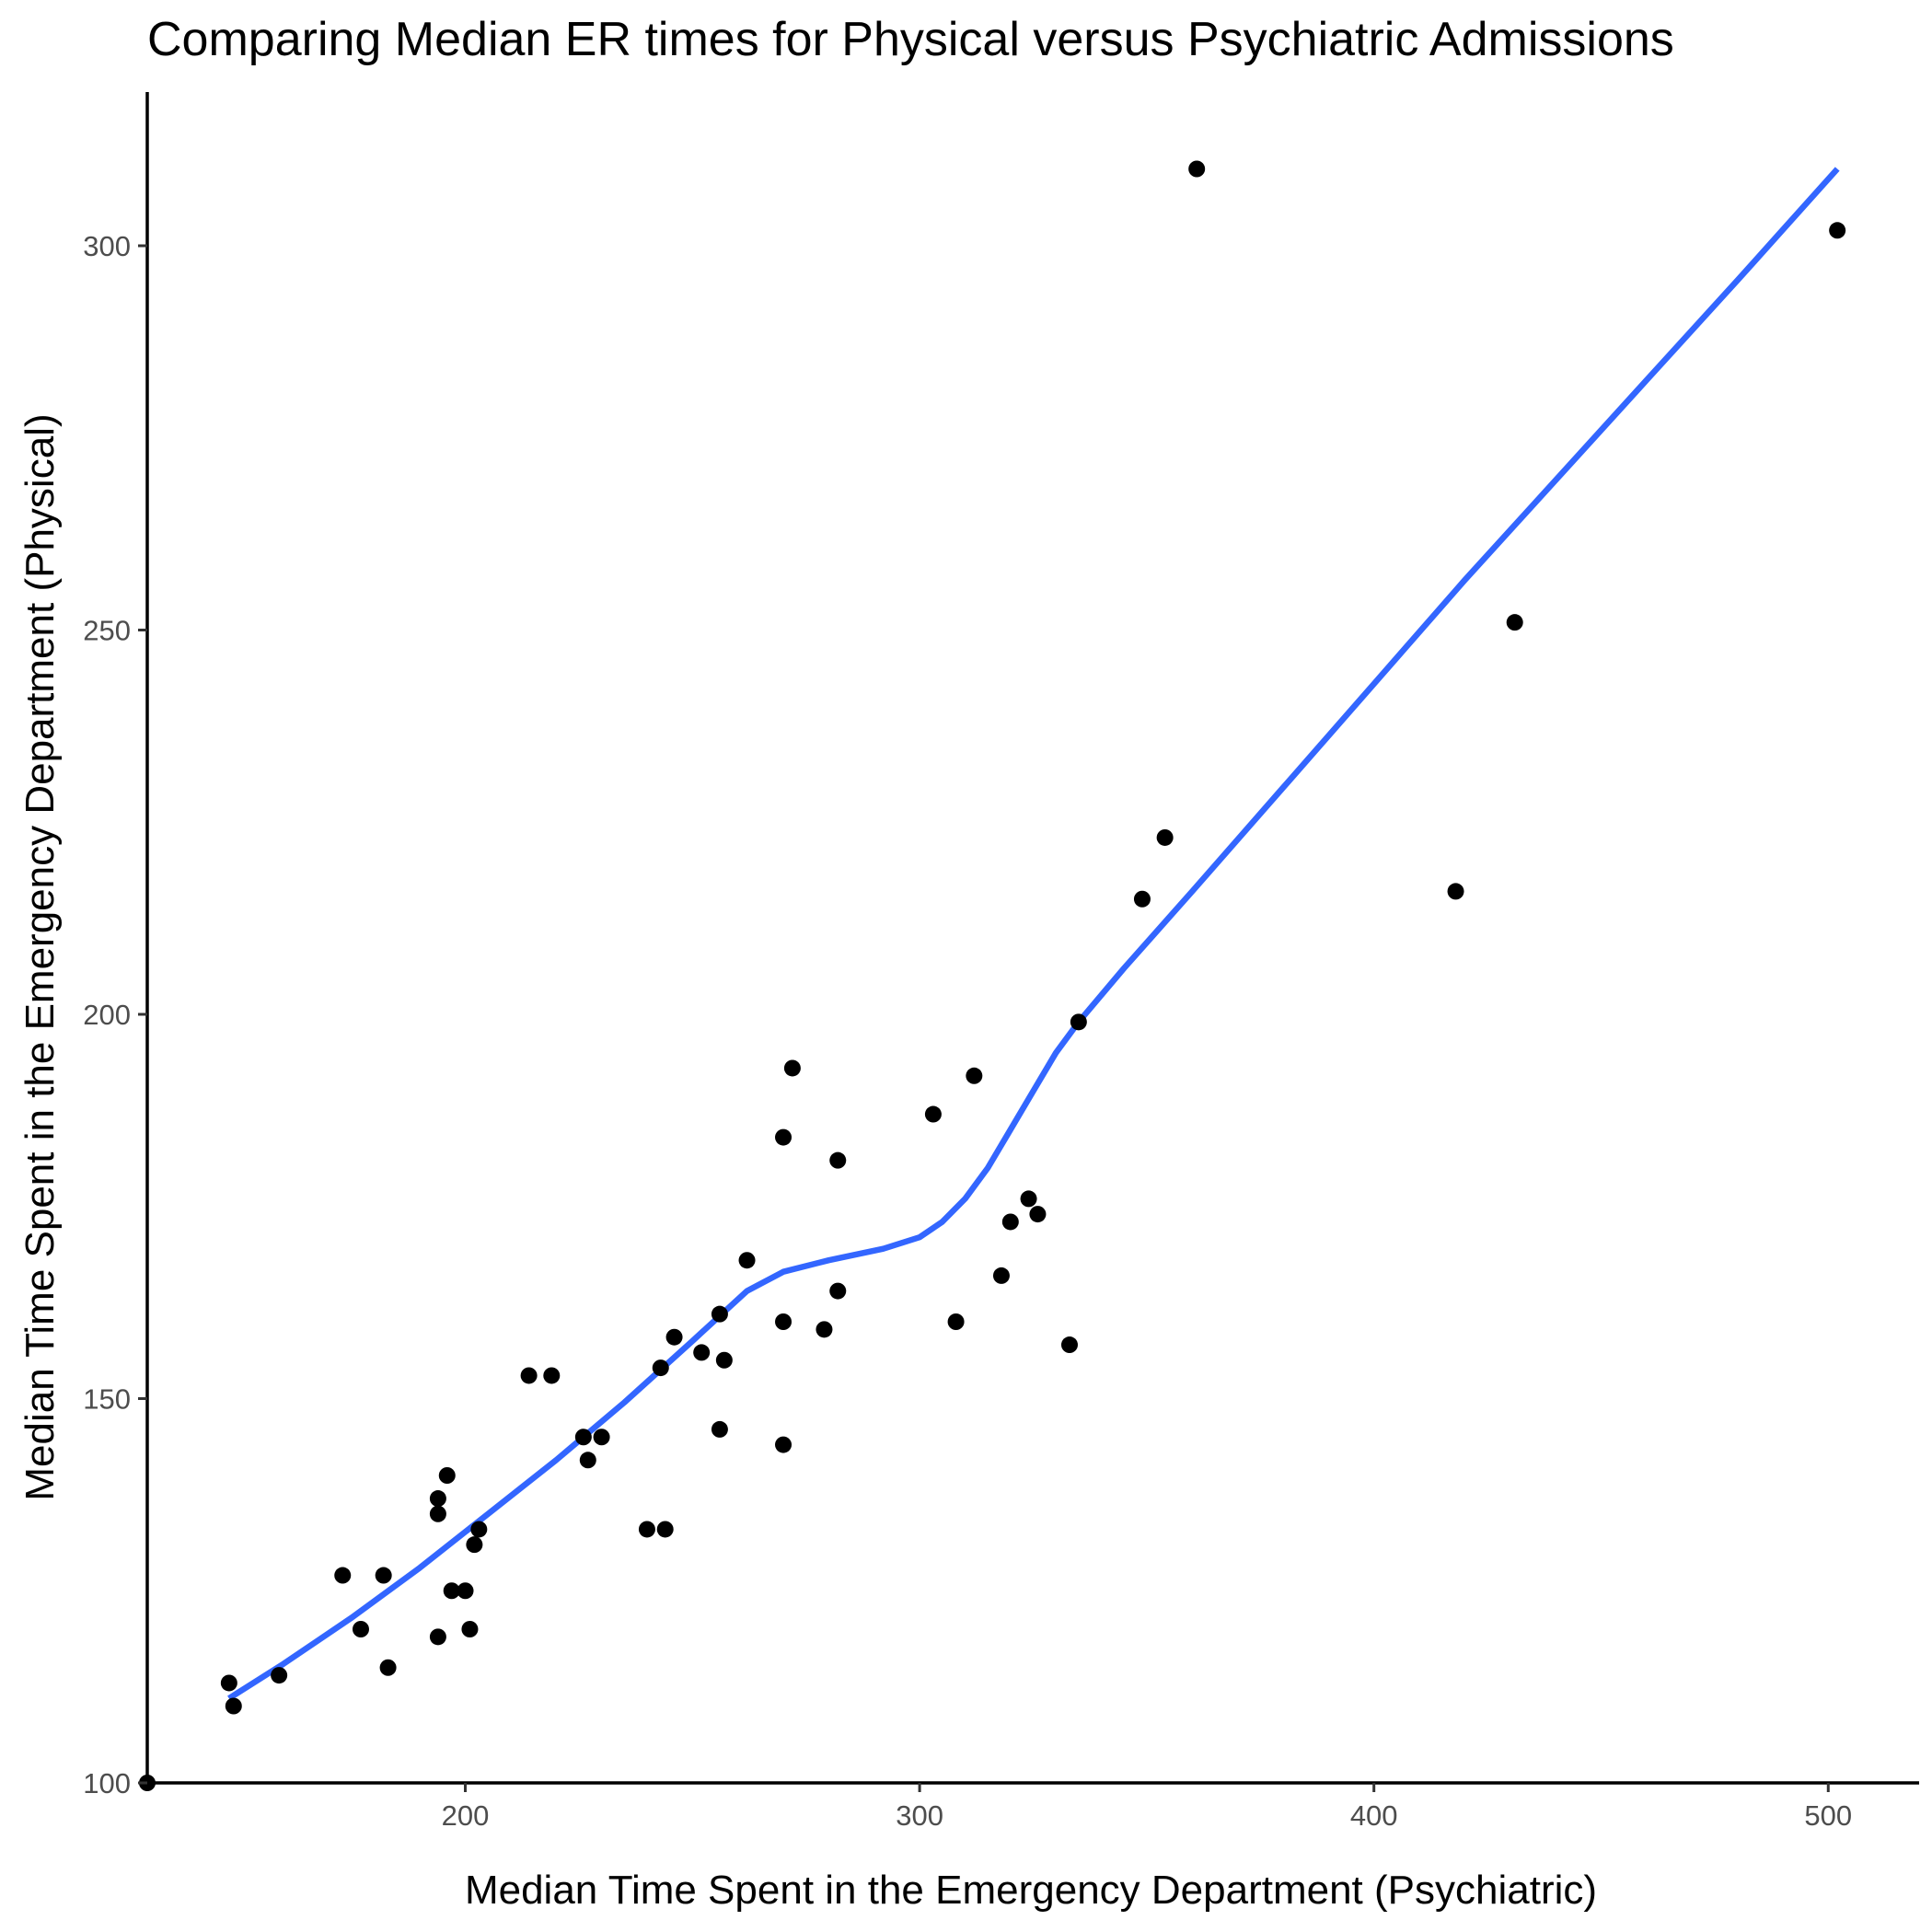  Describe the element at coordinates (1147, 1808) in the screenshot. I see `x-axis-ticks: 200 300 400 500` at that location.